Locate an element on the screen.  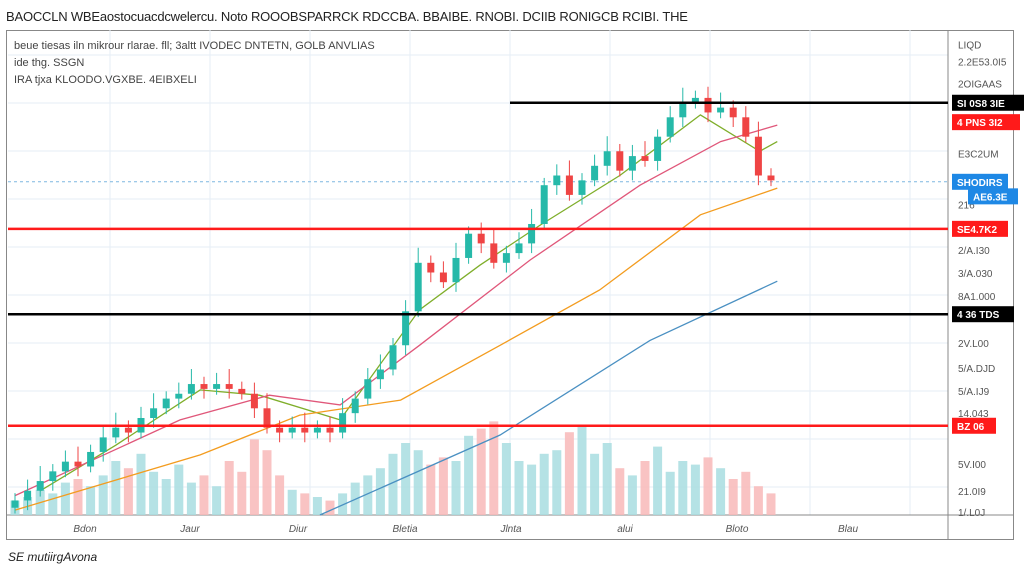
y-tick-label: 8A1.000 is located at coordinates (977, 297).